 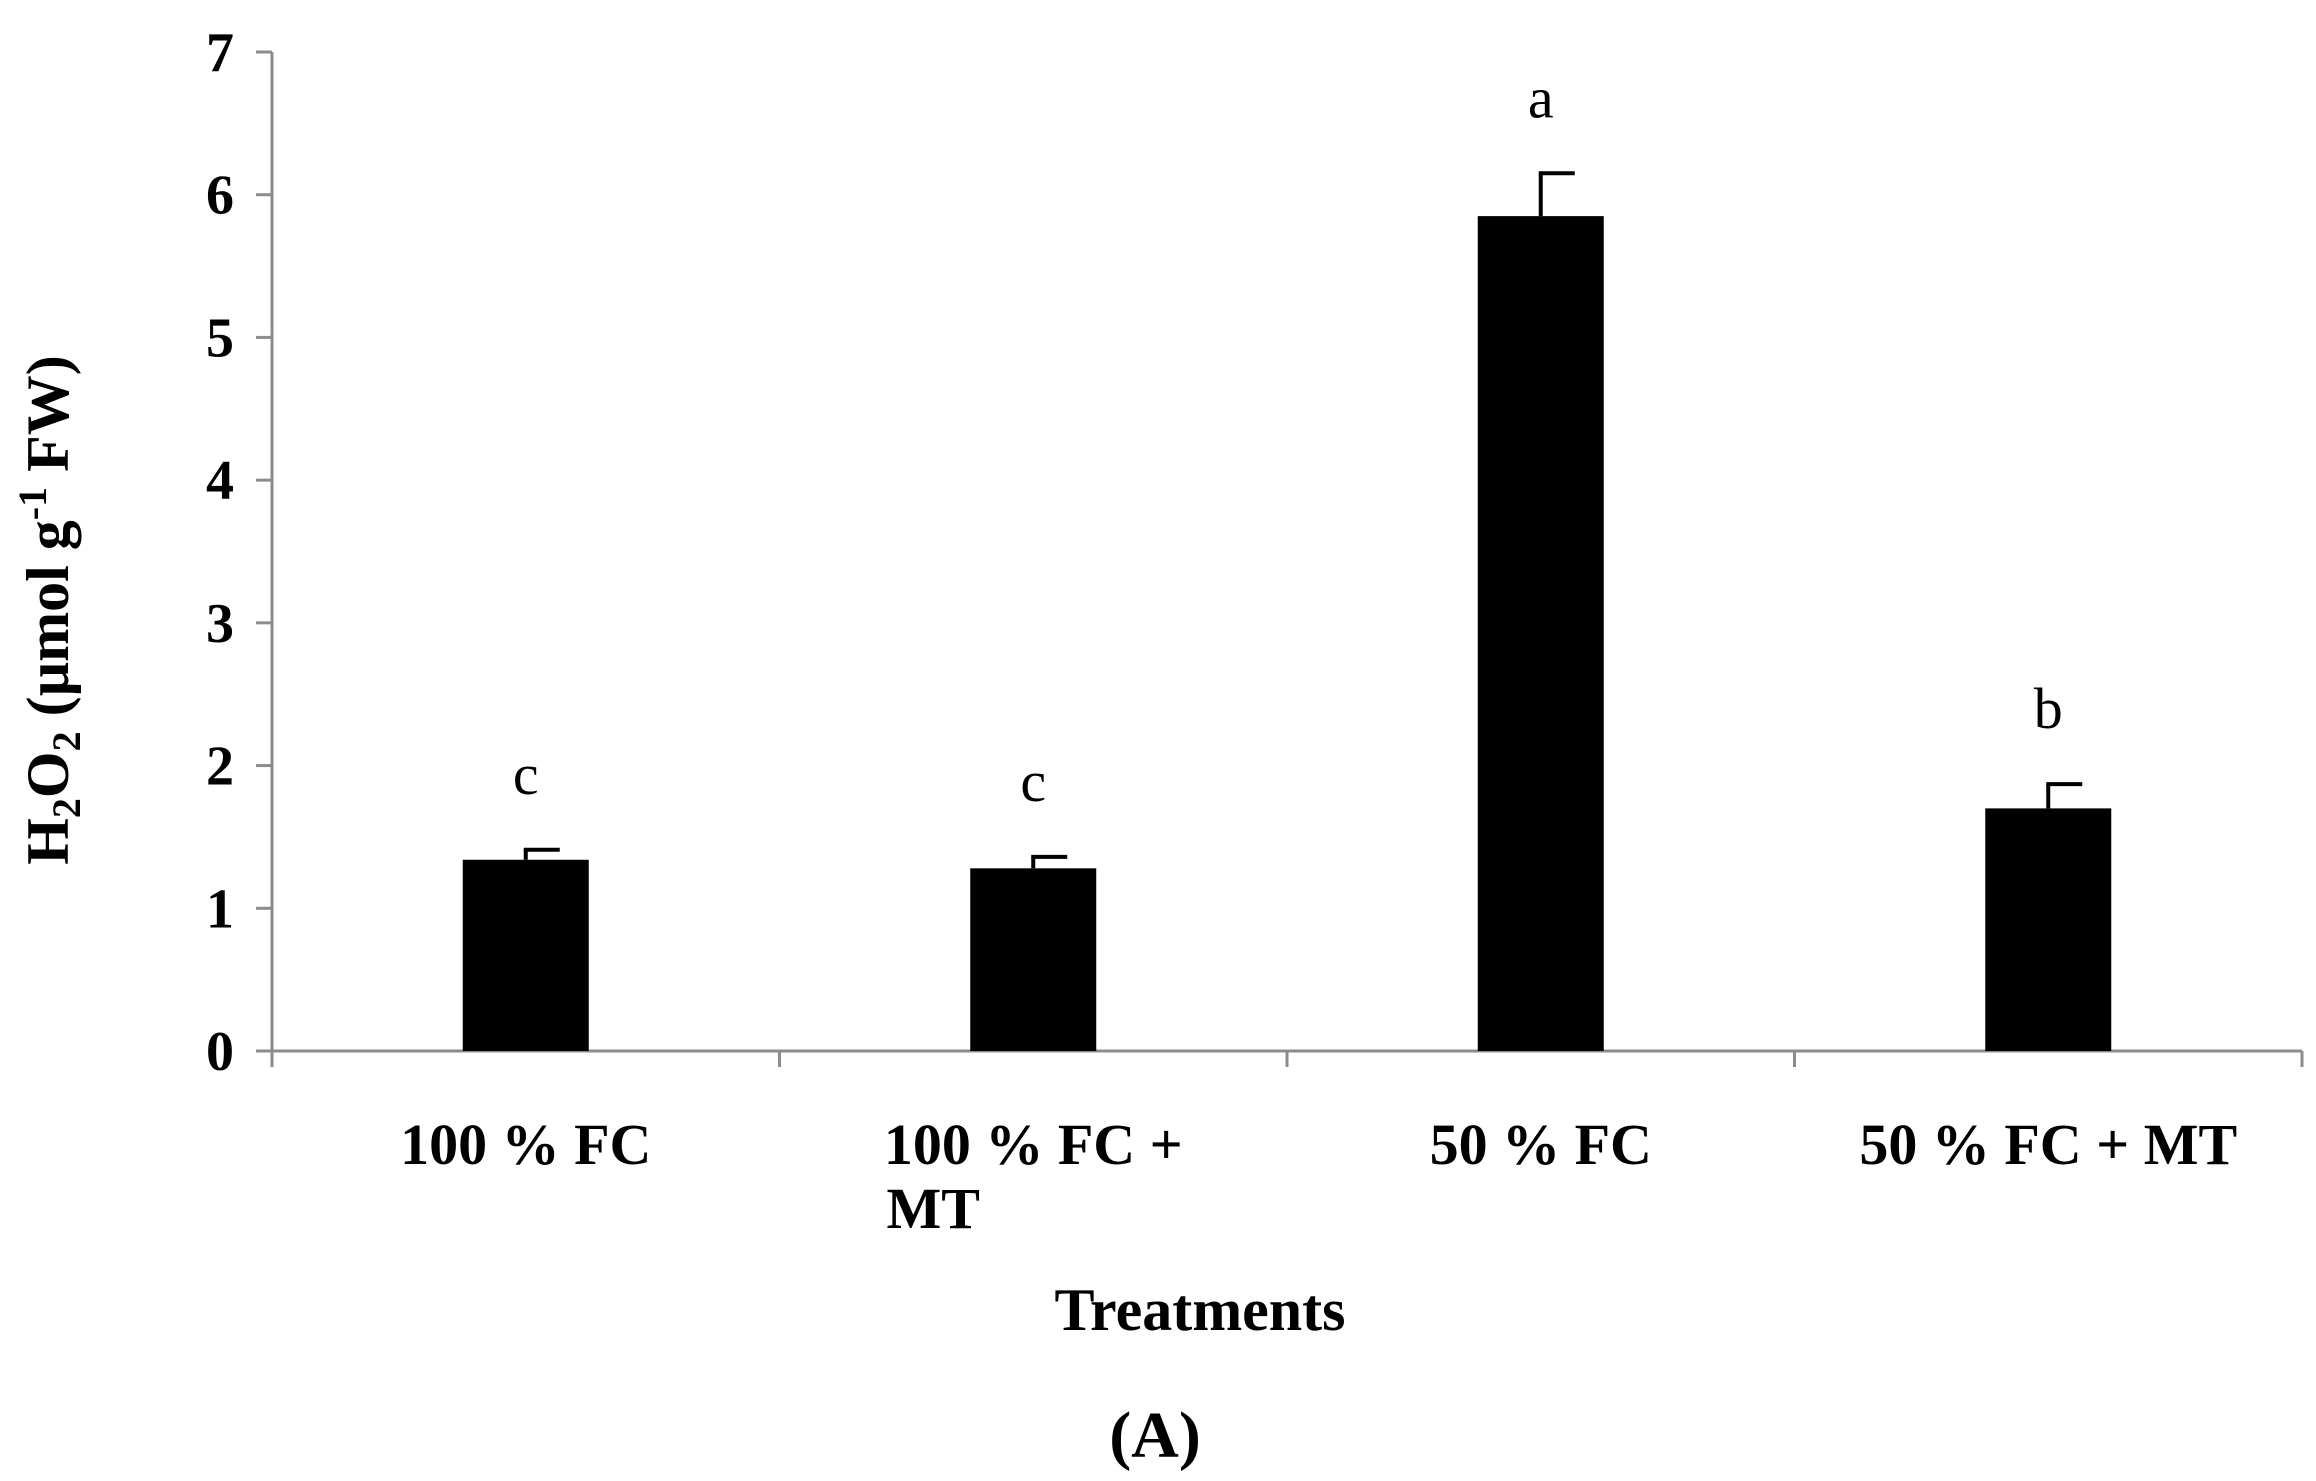 I want to click on x-tick-label: 50 % FC, so click(x=1541, y=1144).